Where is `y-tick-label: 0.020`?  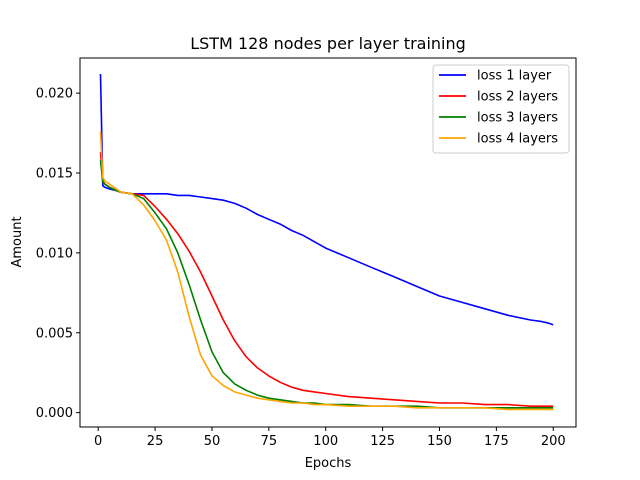
y-tick-label: 0.020 is located at coordinates (54, 94).